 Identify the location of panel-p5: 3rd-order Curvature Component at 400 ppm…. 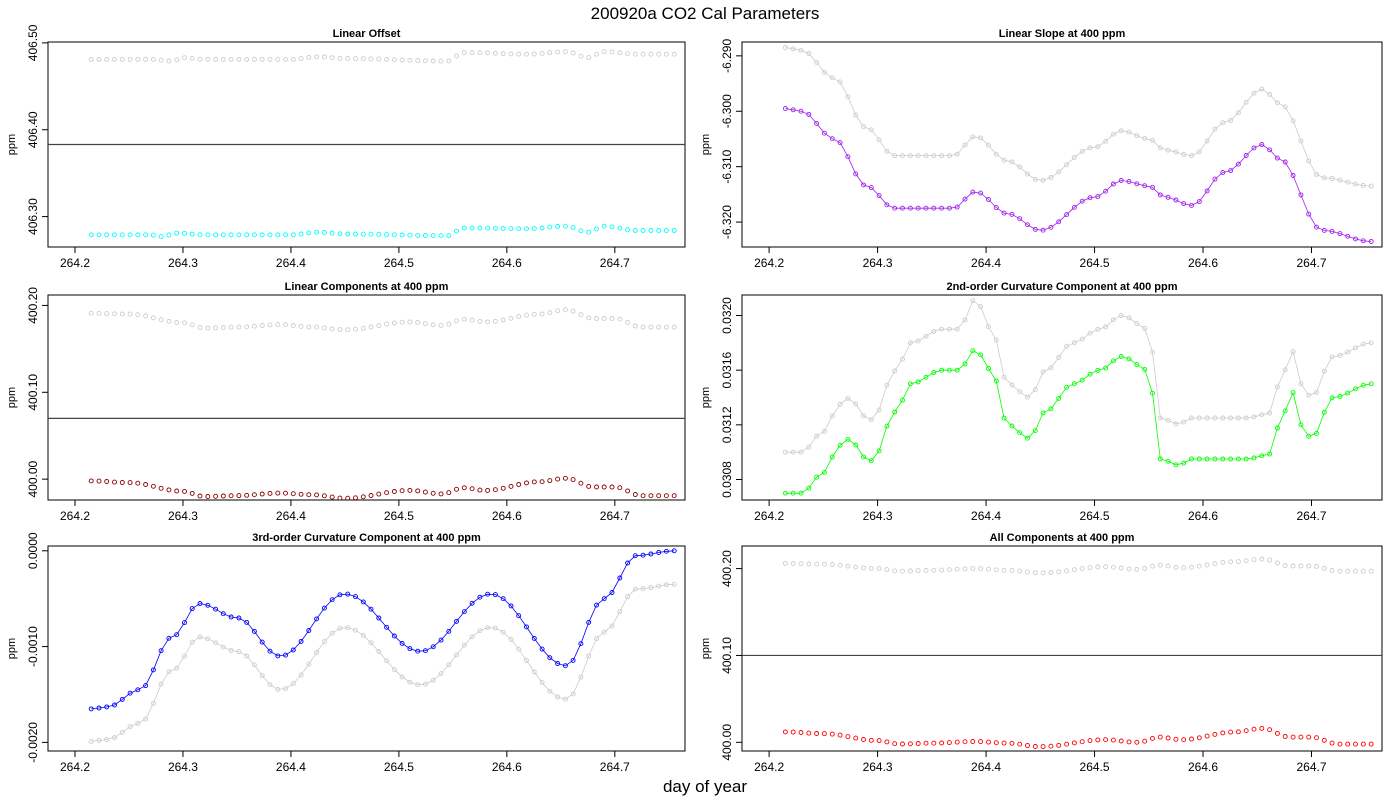
(346, 653).